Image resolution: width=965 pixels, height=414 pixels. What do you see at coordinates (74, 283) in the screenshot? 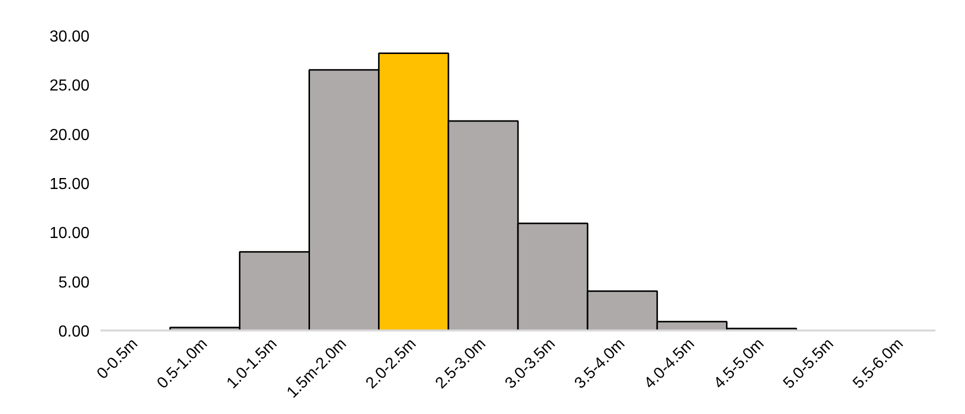
I see `y-tick-label: 5.00` at bounding box center [74, 283].